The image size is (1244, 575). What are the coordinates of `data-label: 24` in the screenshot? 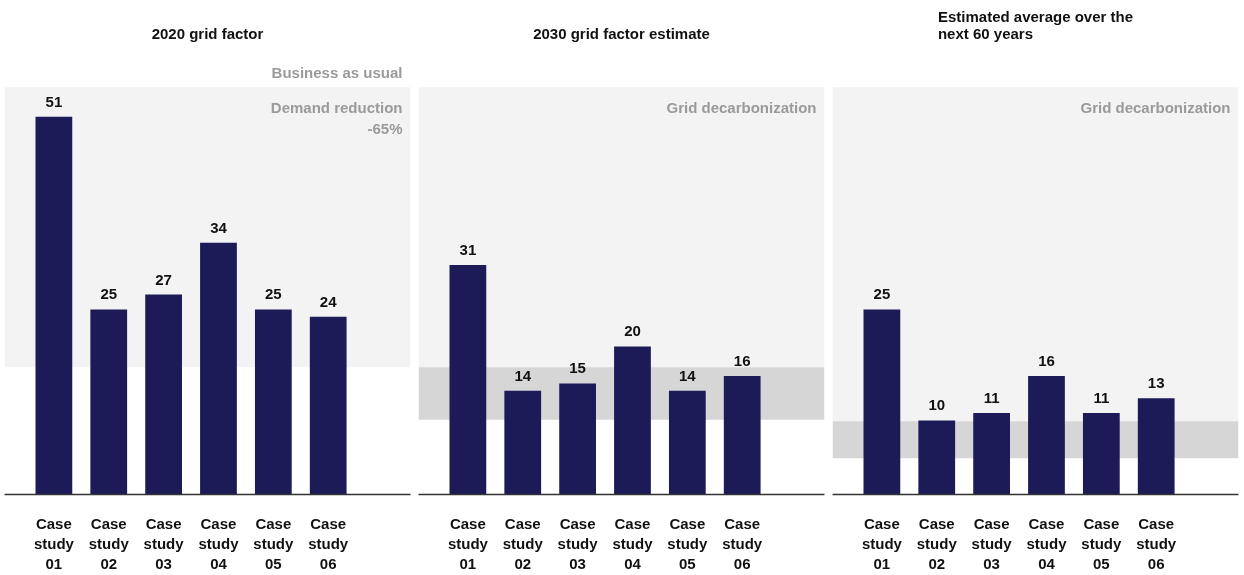 It's located at (328, 301).